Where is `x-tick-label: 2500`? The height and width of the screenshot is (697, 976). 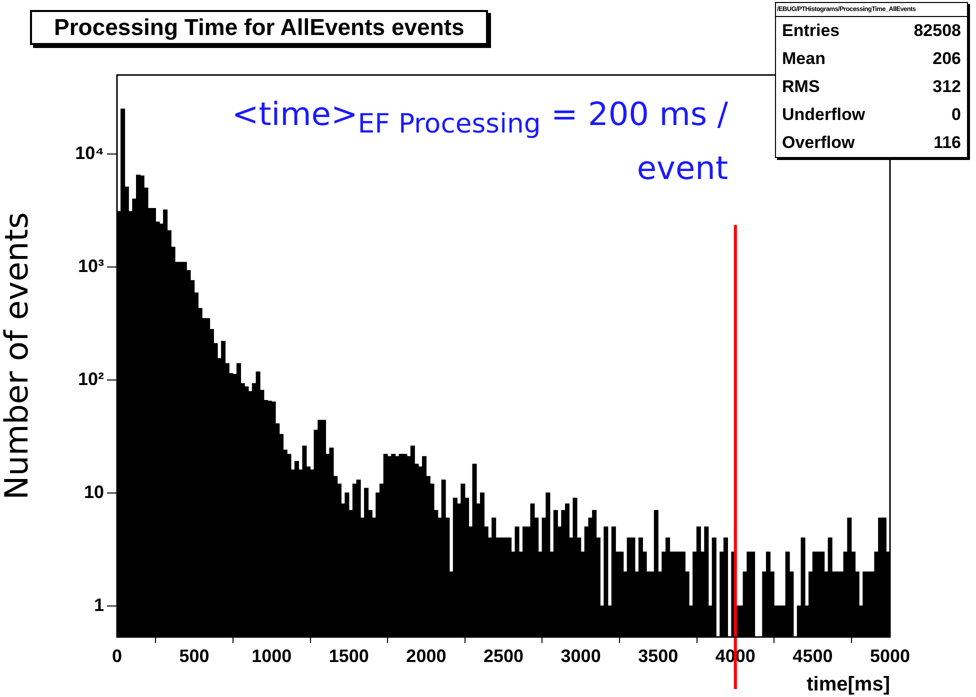
x-tick-label: 2500 is located at coordinates (503, 656).